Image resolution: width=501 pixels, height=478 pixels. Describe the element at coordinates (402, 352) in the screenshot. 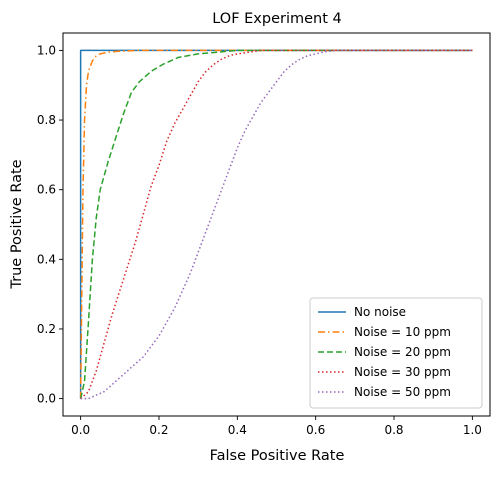

I see `legend-label: Noise = 20 ppm` at that location.